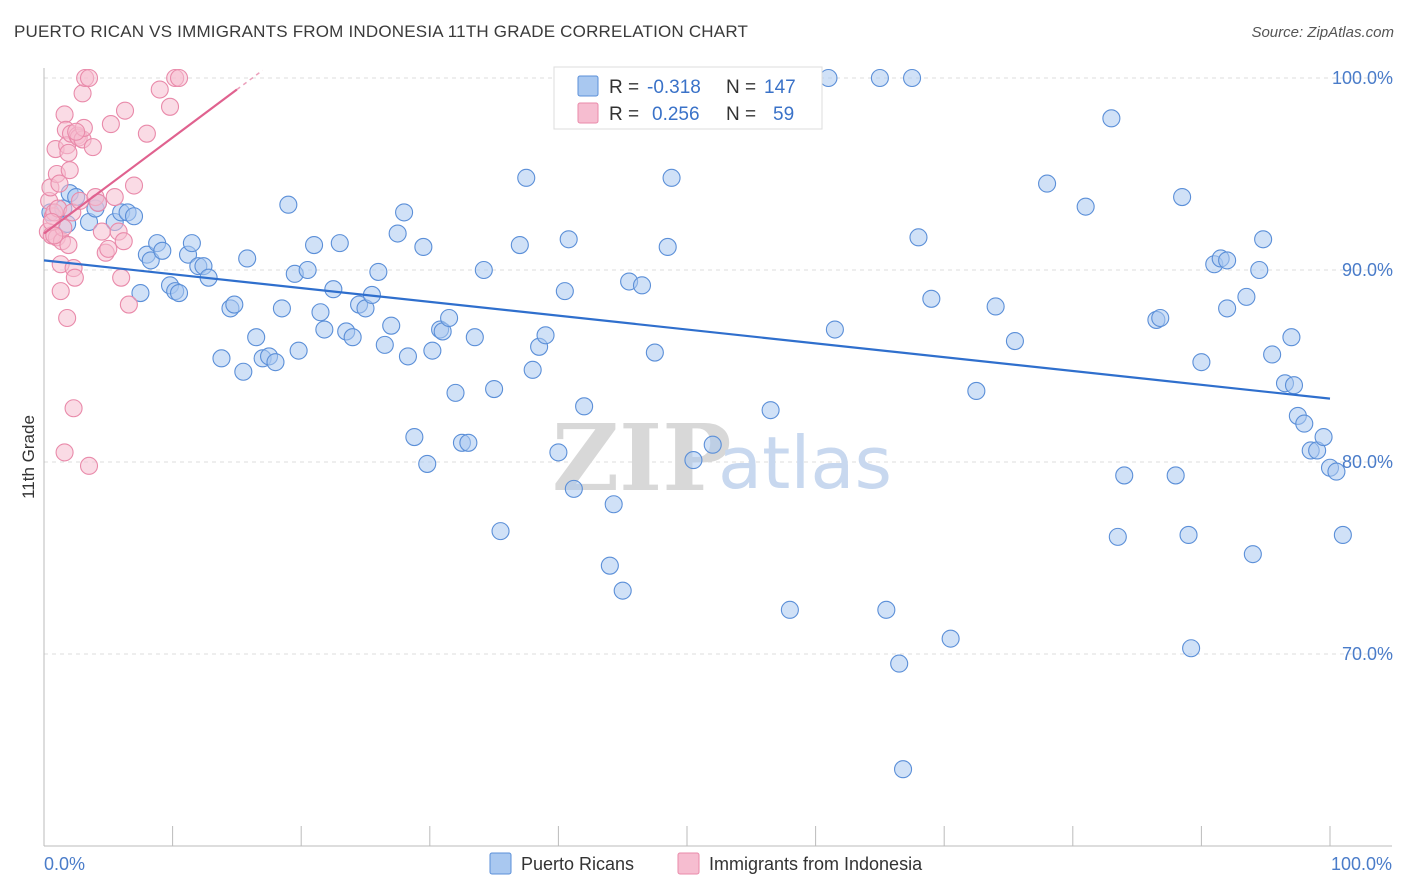  I want to click on legend-swatch-immigrants-from-indonesia, so click(688, 863).